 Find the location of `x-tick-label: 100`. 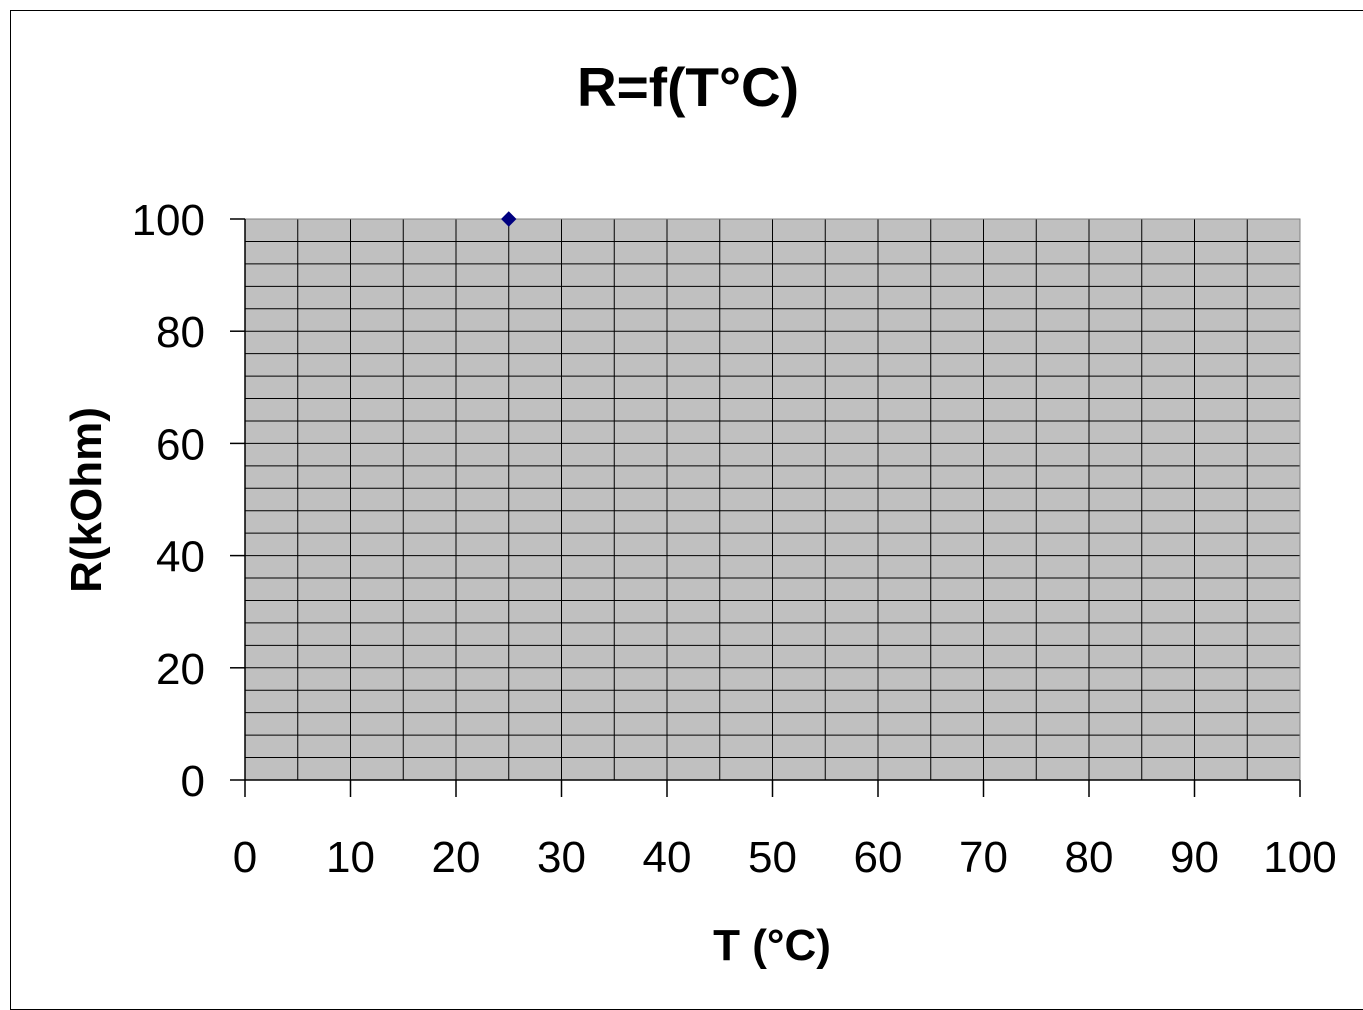

x-tick-label: 100 is located at coordinates (1299, 857).